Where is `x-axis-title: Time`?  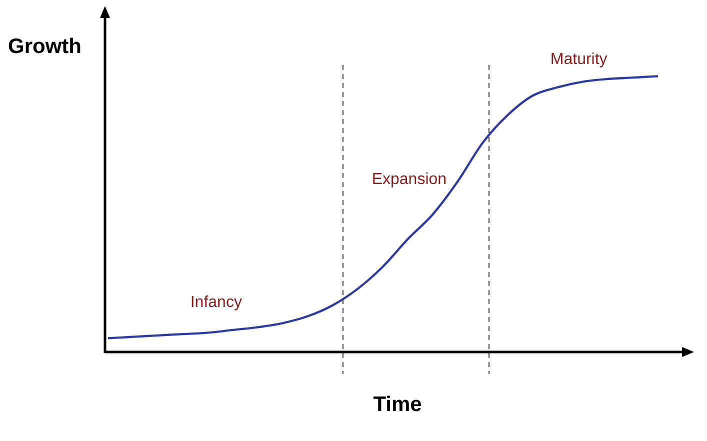 x-axis-title: Time is located at coordinates (397, 404).